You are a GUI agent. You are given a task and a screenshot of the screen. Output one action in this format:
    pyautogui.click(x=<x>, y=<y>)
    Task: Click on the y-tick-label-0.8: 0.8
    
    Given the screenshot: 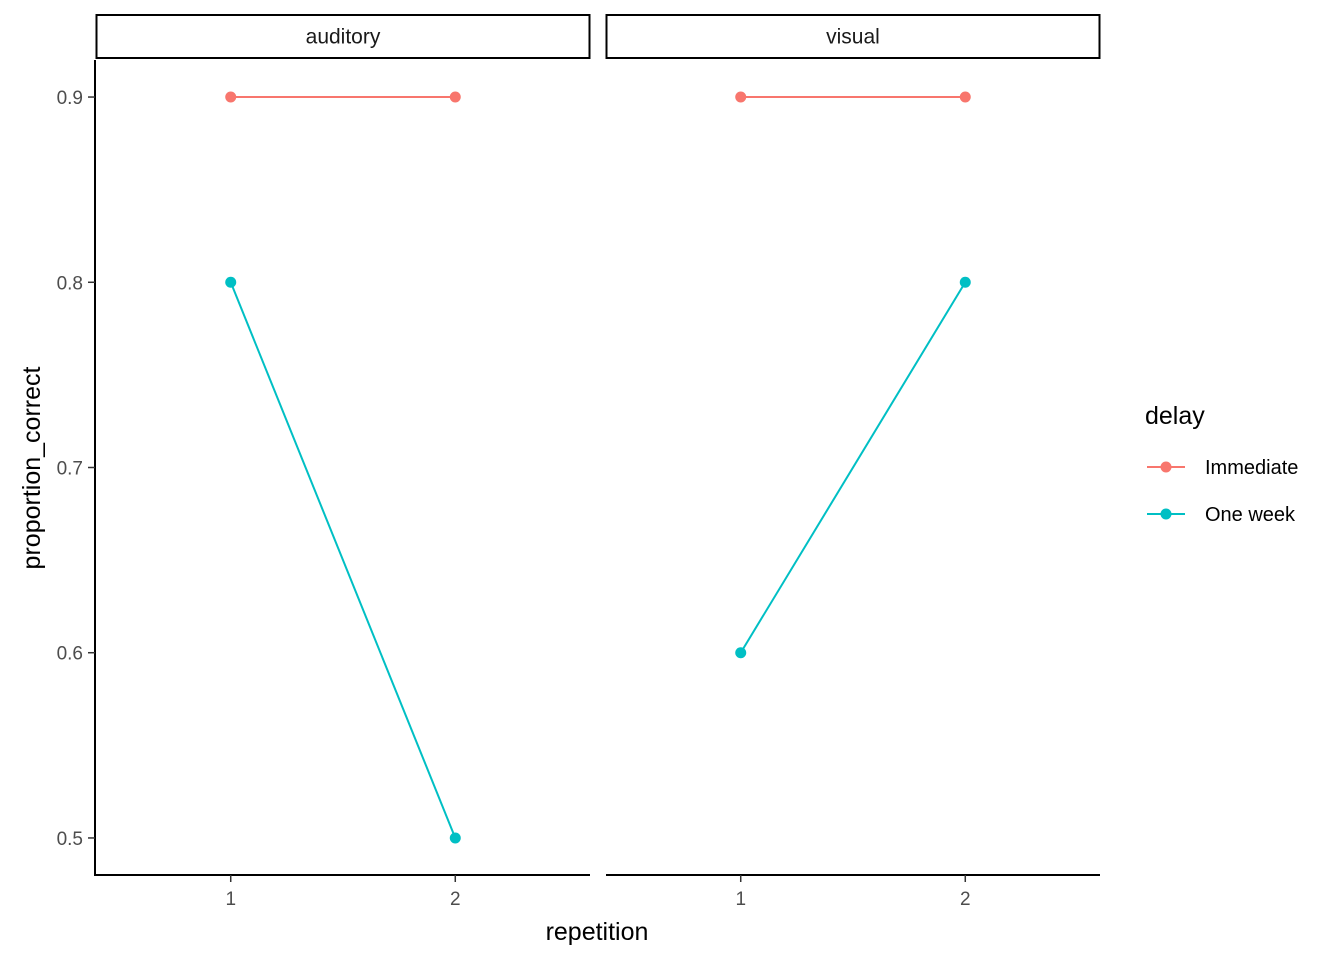 What is the action you would take?
    pyautogui.click(x=70, y=283)
    